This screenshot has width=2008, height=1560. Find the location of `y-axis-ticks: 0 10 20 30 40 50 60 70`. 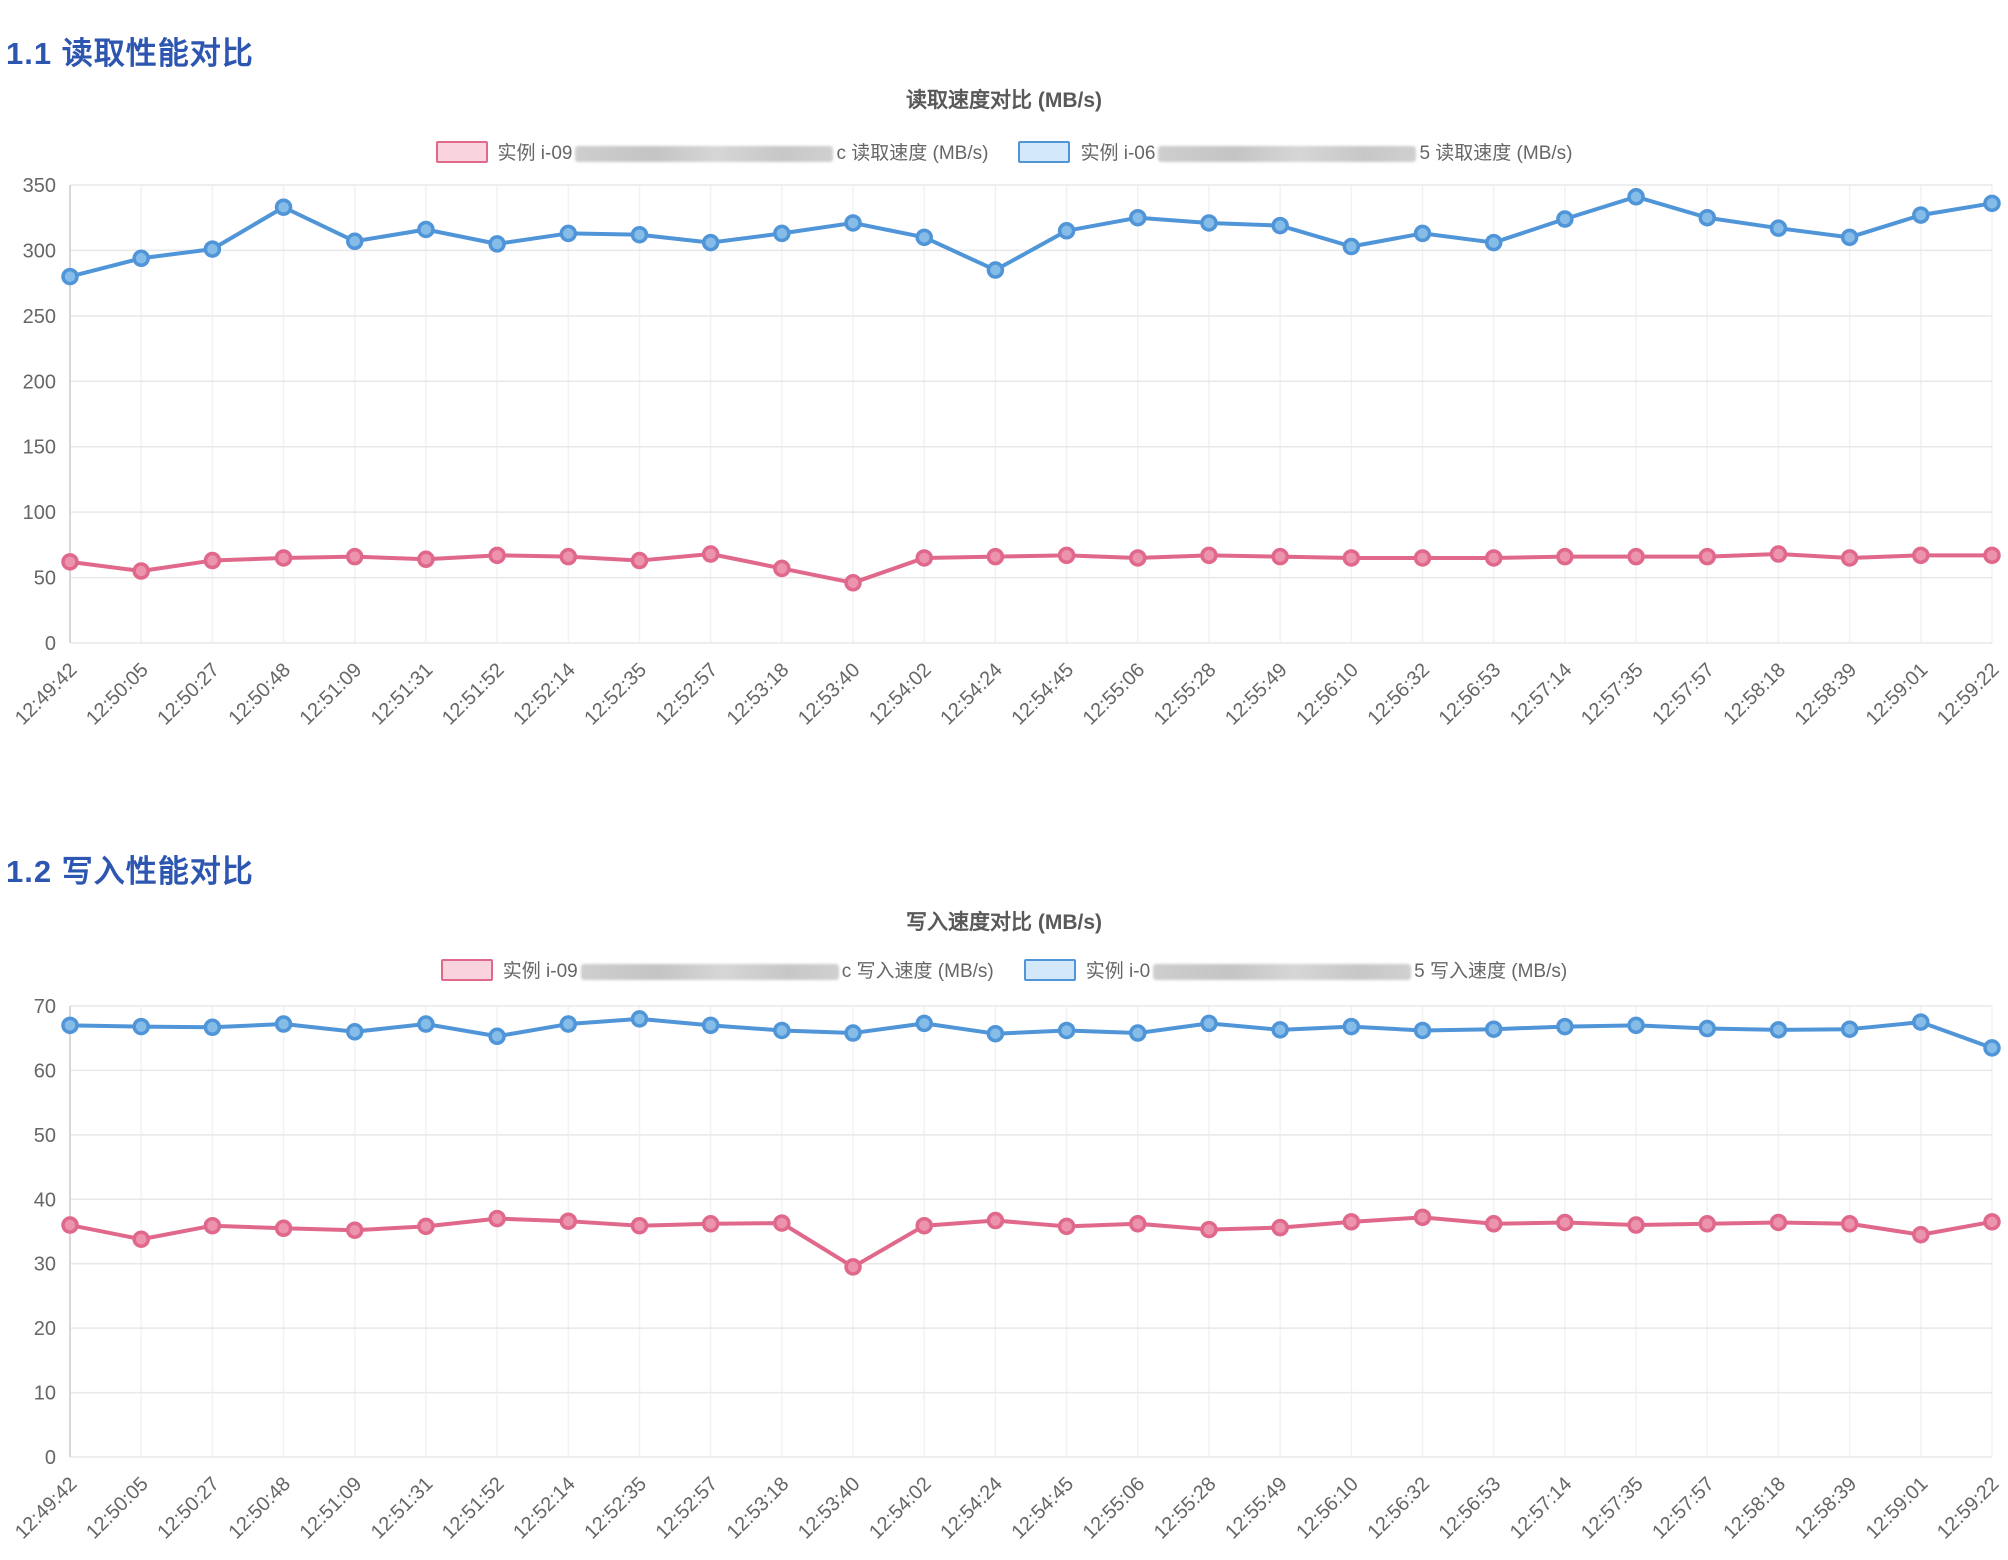

y-axis-ticks: 0 10 20 30 40 50 60 70 is located at coordinates (45, 1232).